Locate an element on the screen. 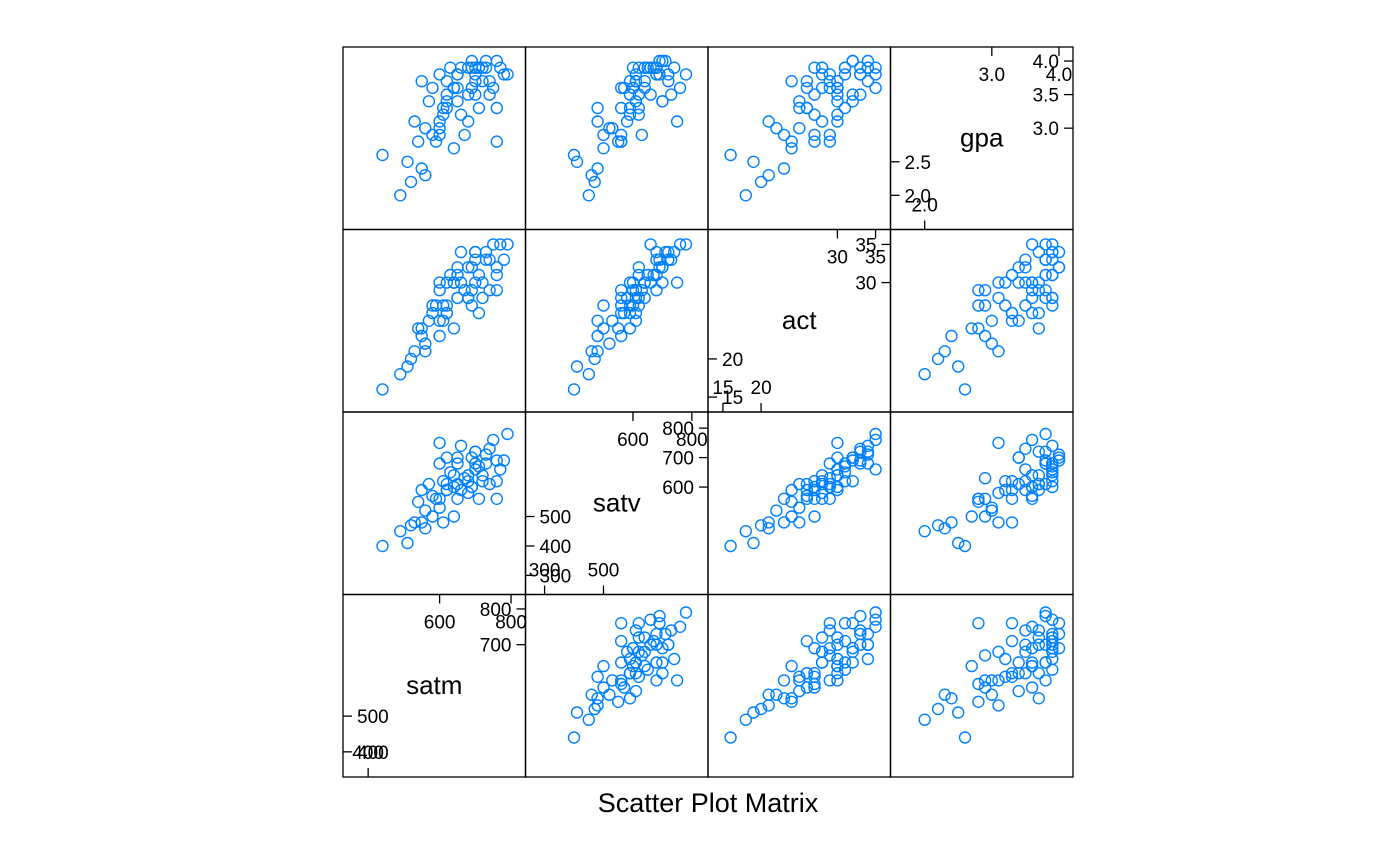  diag-tick-label-left-act: 15 is located at coordinates (732, 398).